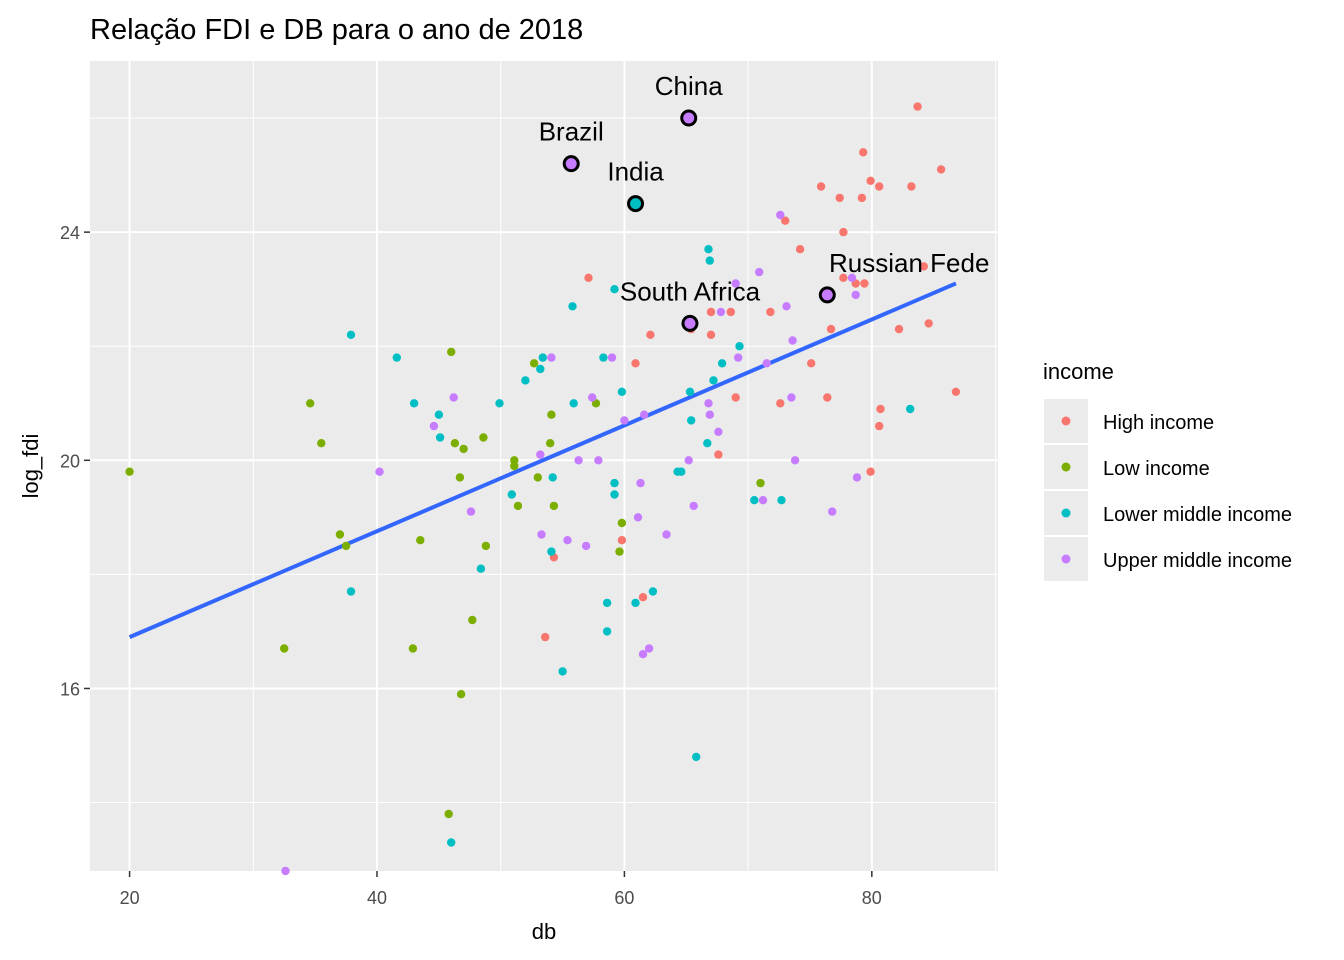 The image size is (1344, 960). Describe the element at coordinates (70, 461) in the screenshot. I see `y-tick-label: 20` at that location.